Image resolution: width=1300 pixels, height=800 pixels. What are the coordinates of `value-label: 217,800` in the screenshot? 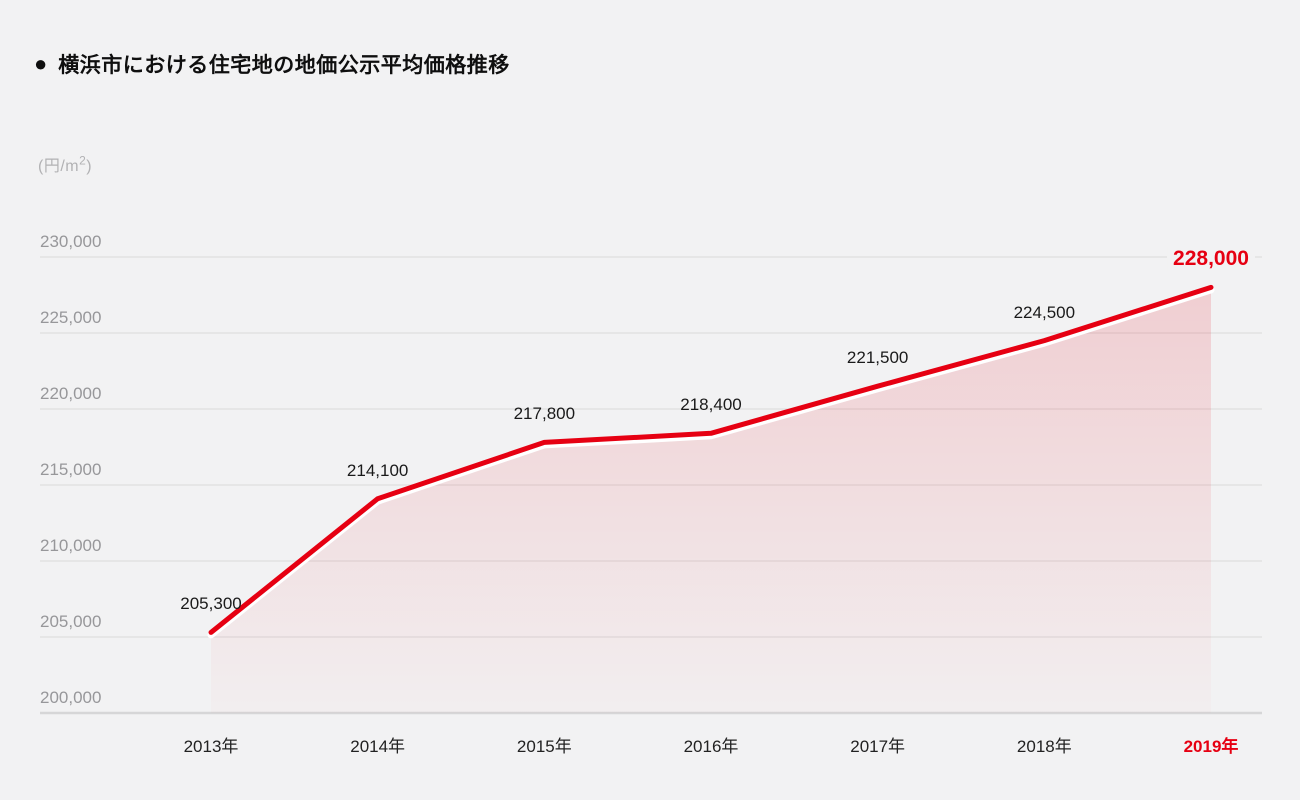 It's located at (544, 414).